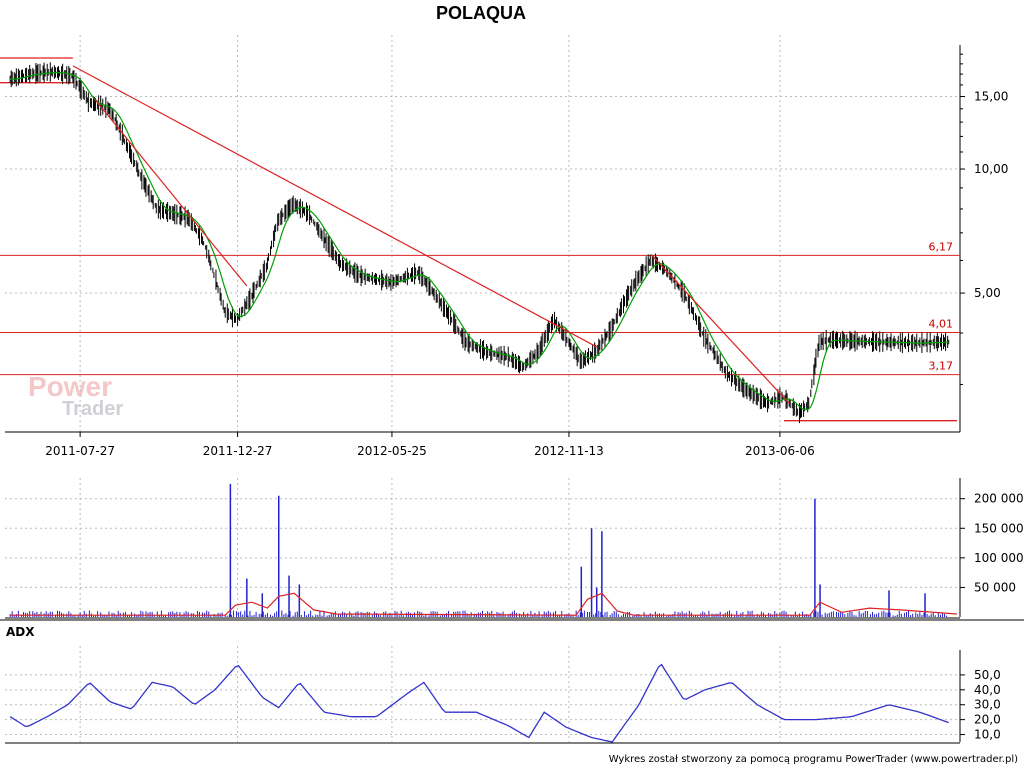 The image size is (1024, 768). What do you see at coordinates (80, 451) in the screenshot?
I see `x-tick-label: 2011-07-27` at bounding box center [80, 451].